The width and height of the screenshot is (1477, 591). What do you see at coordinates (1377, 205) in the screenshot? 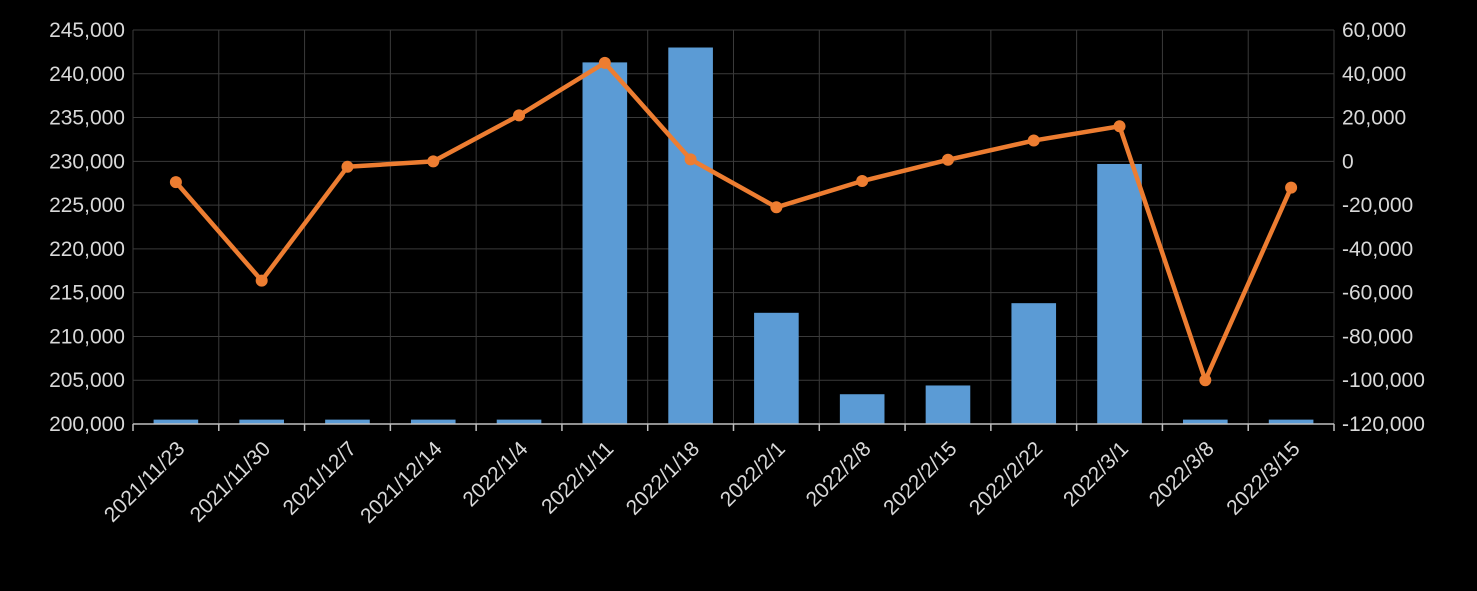
I see `right-tick-label: -20,000` at bounding box center [1377, 205].